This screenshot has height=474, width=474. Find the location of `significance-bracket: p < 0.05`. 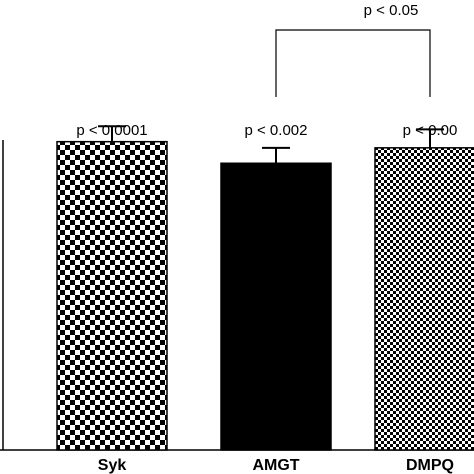

significance-bracket: p < 0.05 is located at coordinates (353, 49).